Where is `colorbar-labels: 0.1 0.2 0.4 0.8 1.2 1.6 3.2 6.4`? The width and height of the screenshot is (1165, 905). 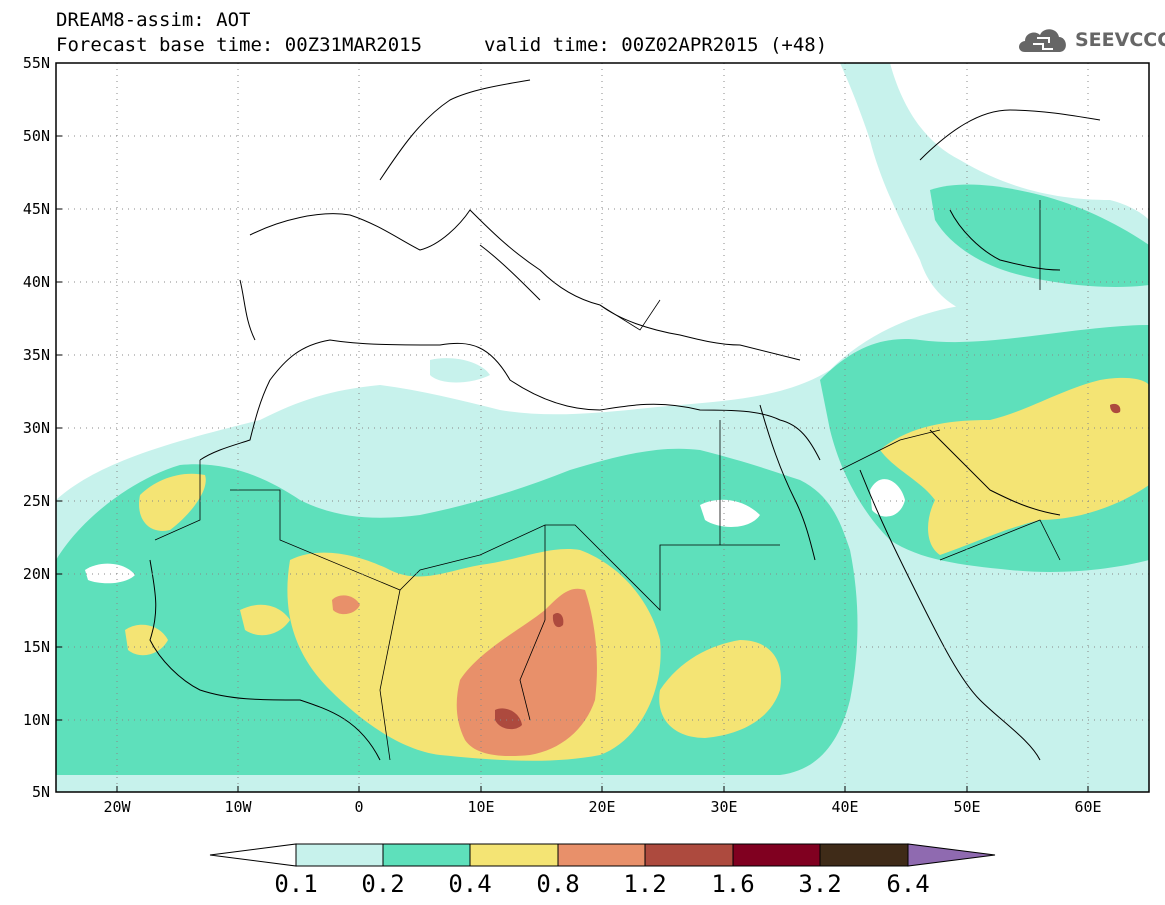 colorbar-labels: 0.1 0.2 0.4 0.8 1.2 1.6 3.2 6.4 is located at coordinates (601, 884).